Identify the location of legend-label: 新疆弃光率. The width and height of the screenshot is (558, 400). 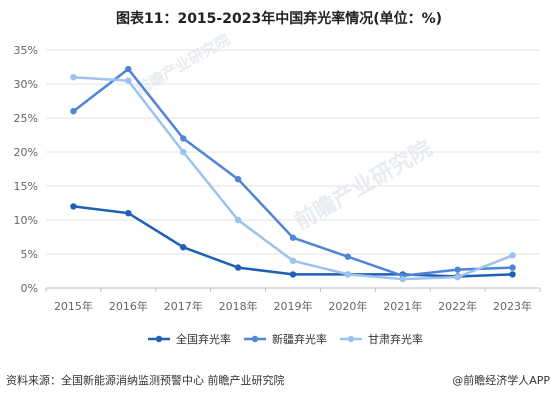
(299, 339).